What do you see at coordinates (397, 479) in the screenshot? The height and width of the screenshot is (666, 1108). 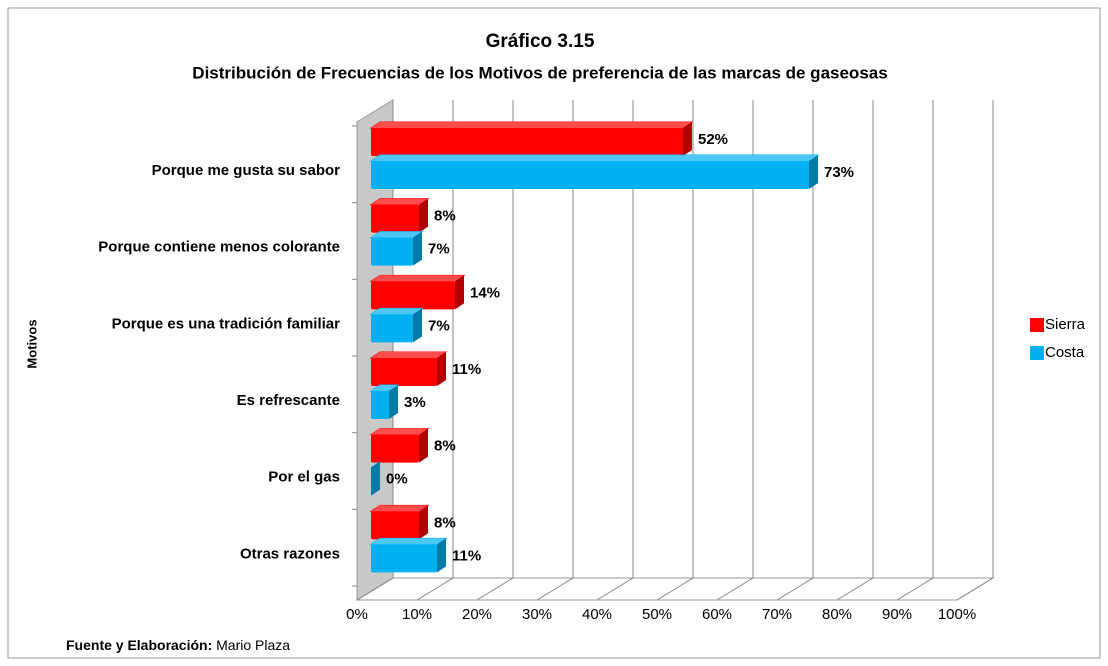 I see `value-label: 0%` at bounding box center [397, 479].